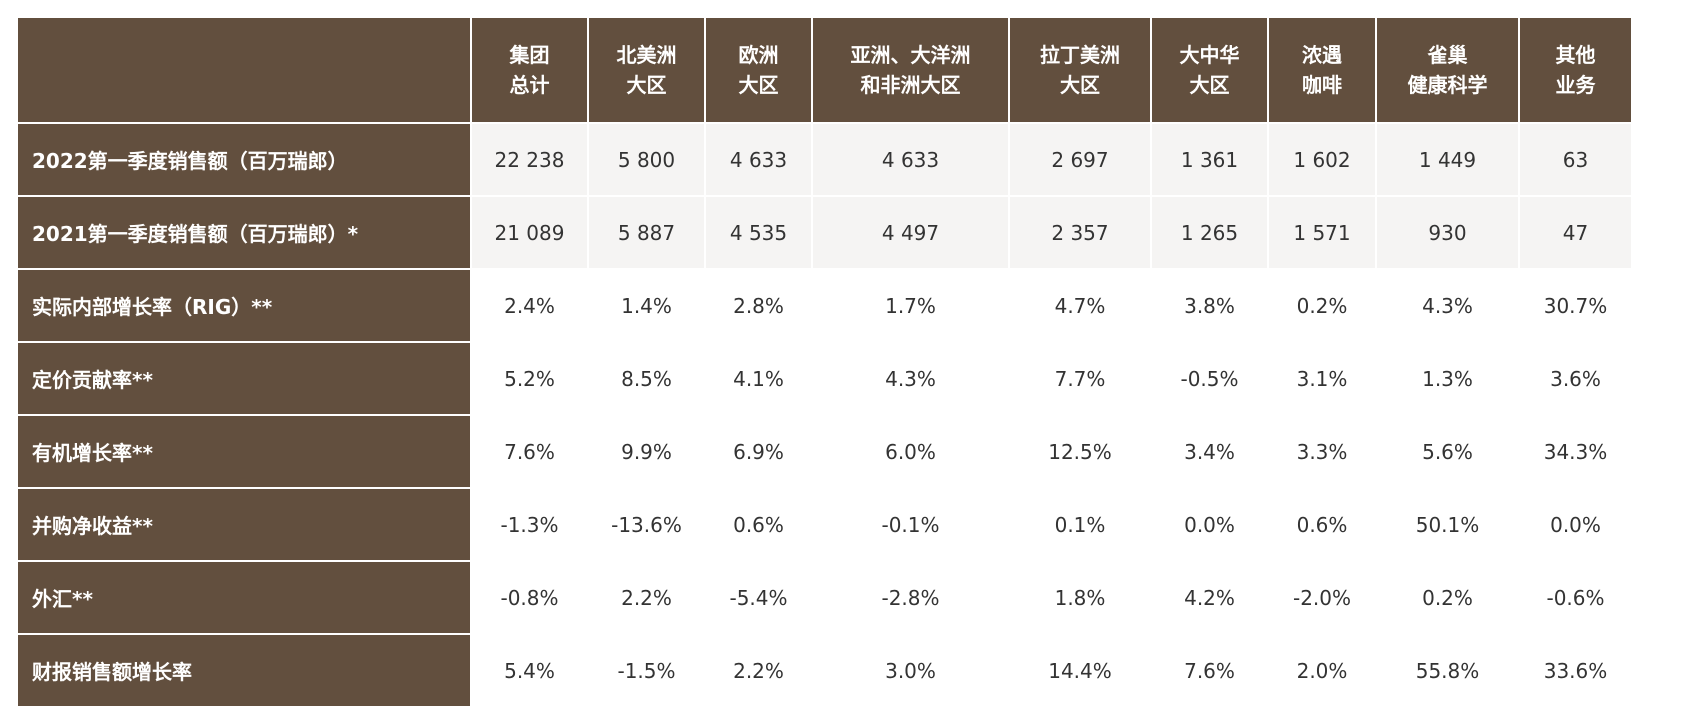  Describe the element at coordinates (646, 378) in the screenshot. I see `cell: 8.5%` at that location.